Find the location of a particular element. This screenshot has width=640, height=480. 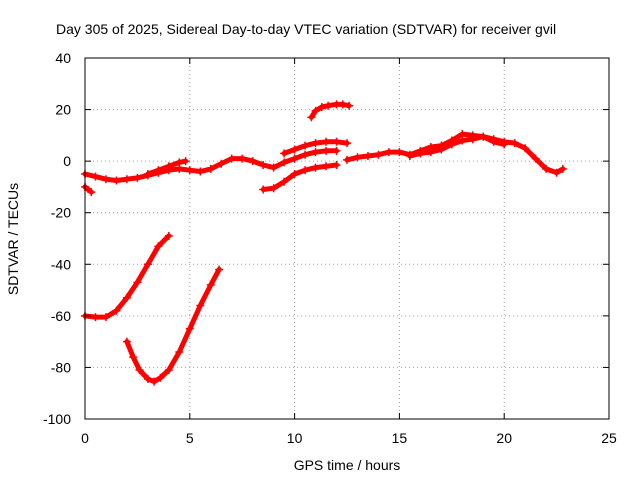

y-tick-label: 40 is located at coordinates (63, 58).